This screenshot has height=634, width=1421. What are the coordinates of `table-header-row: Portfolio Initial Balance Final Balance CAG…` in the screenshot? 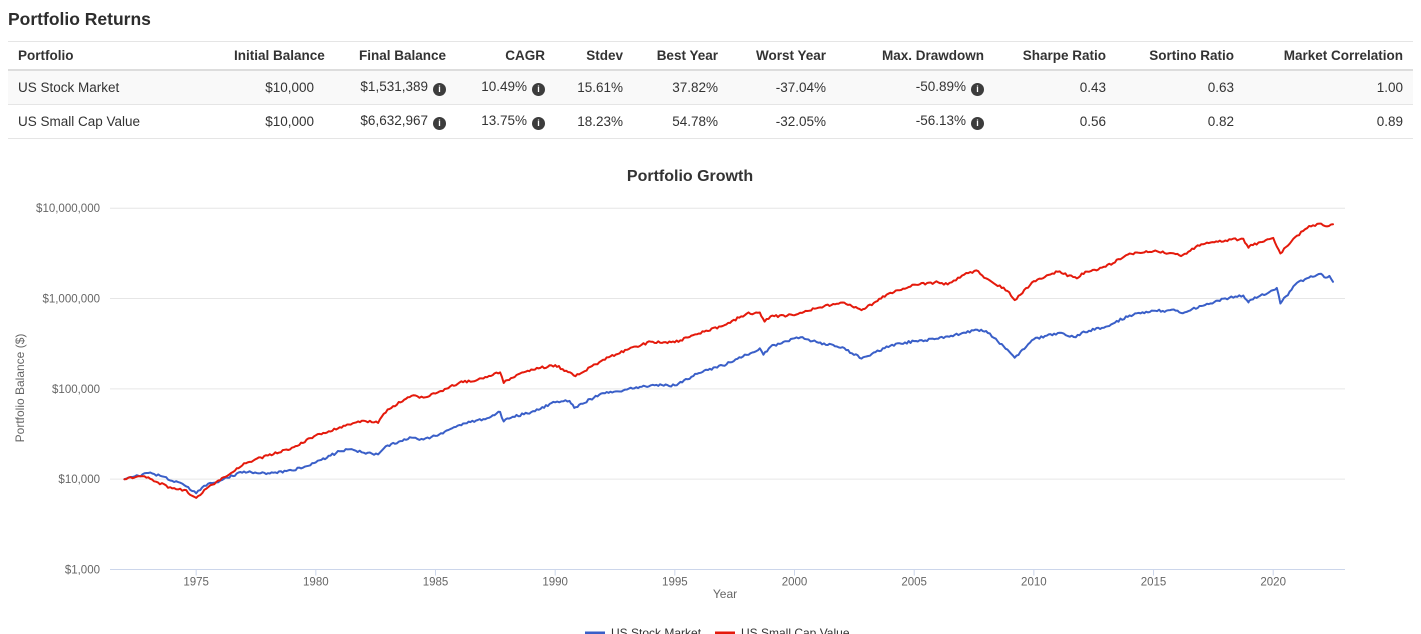 It's located at (710, 56).